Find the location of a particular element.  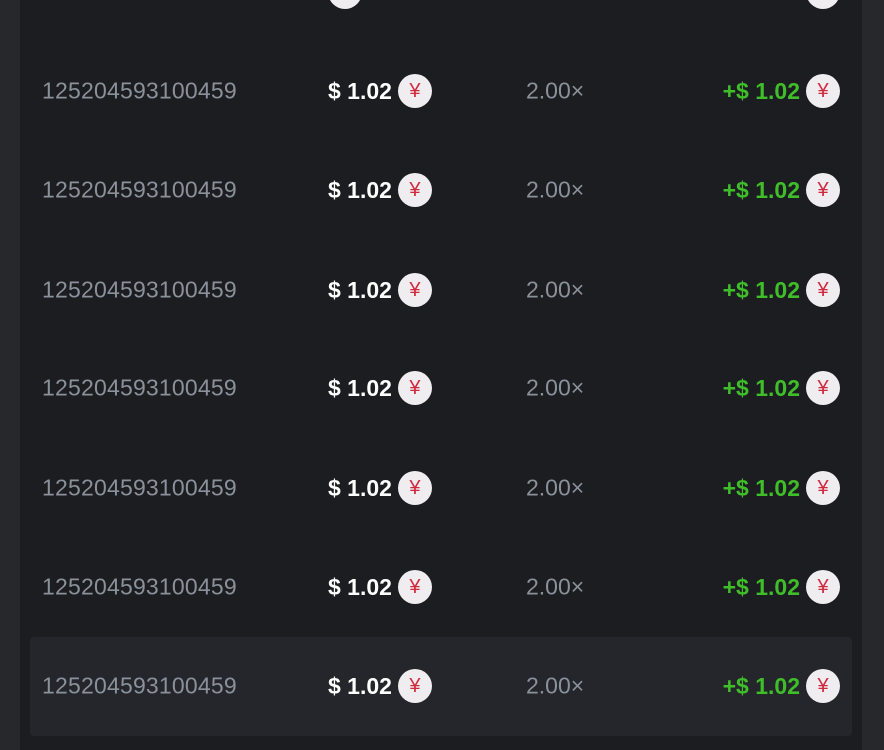

bet-profit is located at coordinates (823, 4).